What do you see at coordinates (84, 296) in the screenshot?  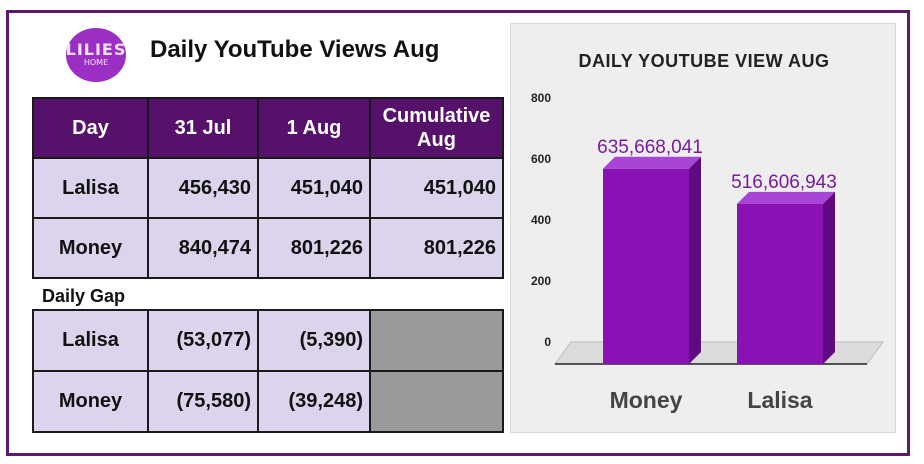 I see `daily-gap-label: Daily Gap` at bounding box center [84, 296].